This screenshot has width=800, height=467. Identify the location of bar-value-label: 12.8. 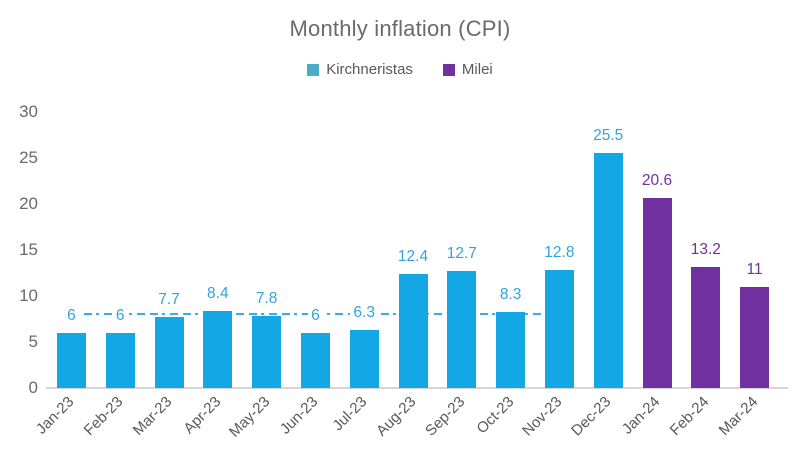
(559, 253).